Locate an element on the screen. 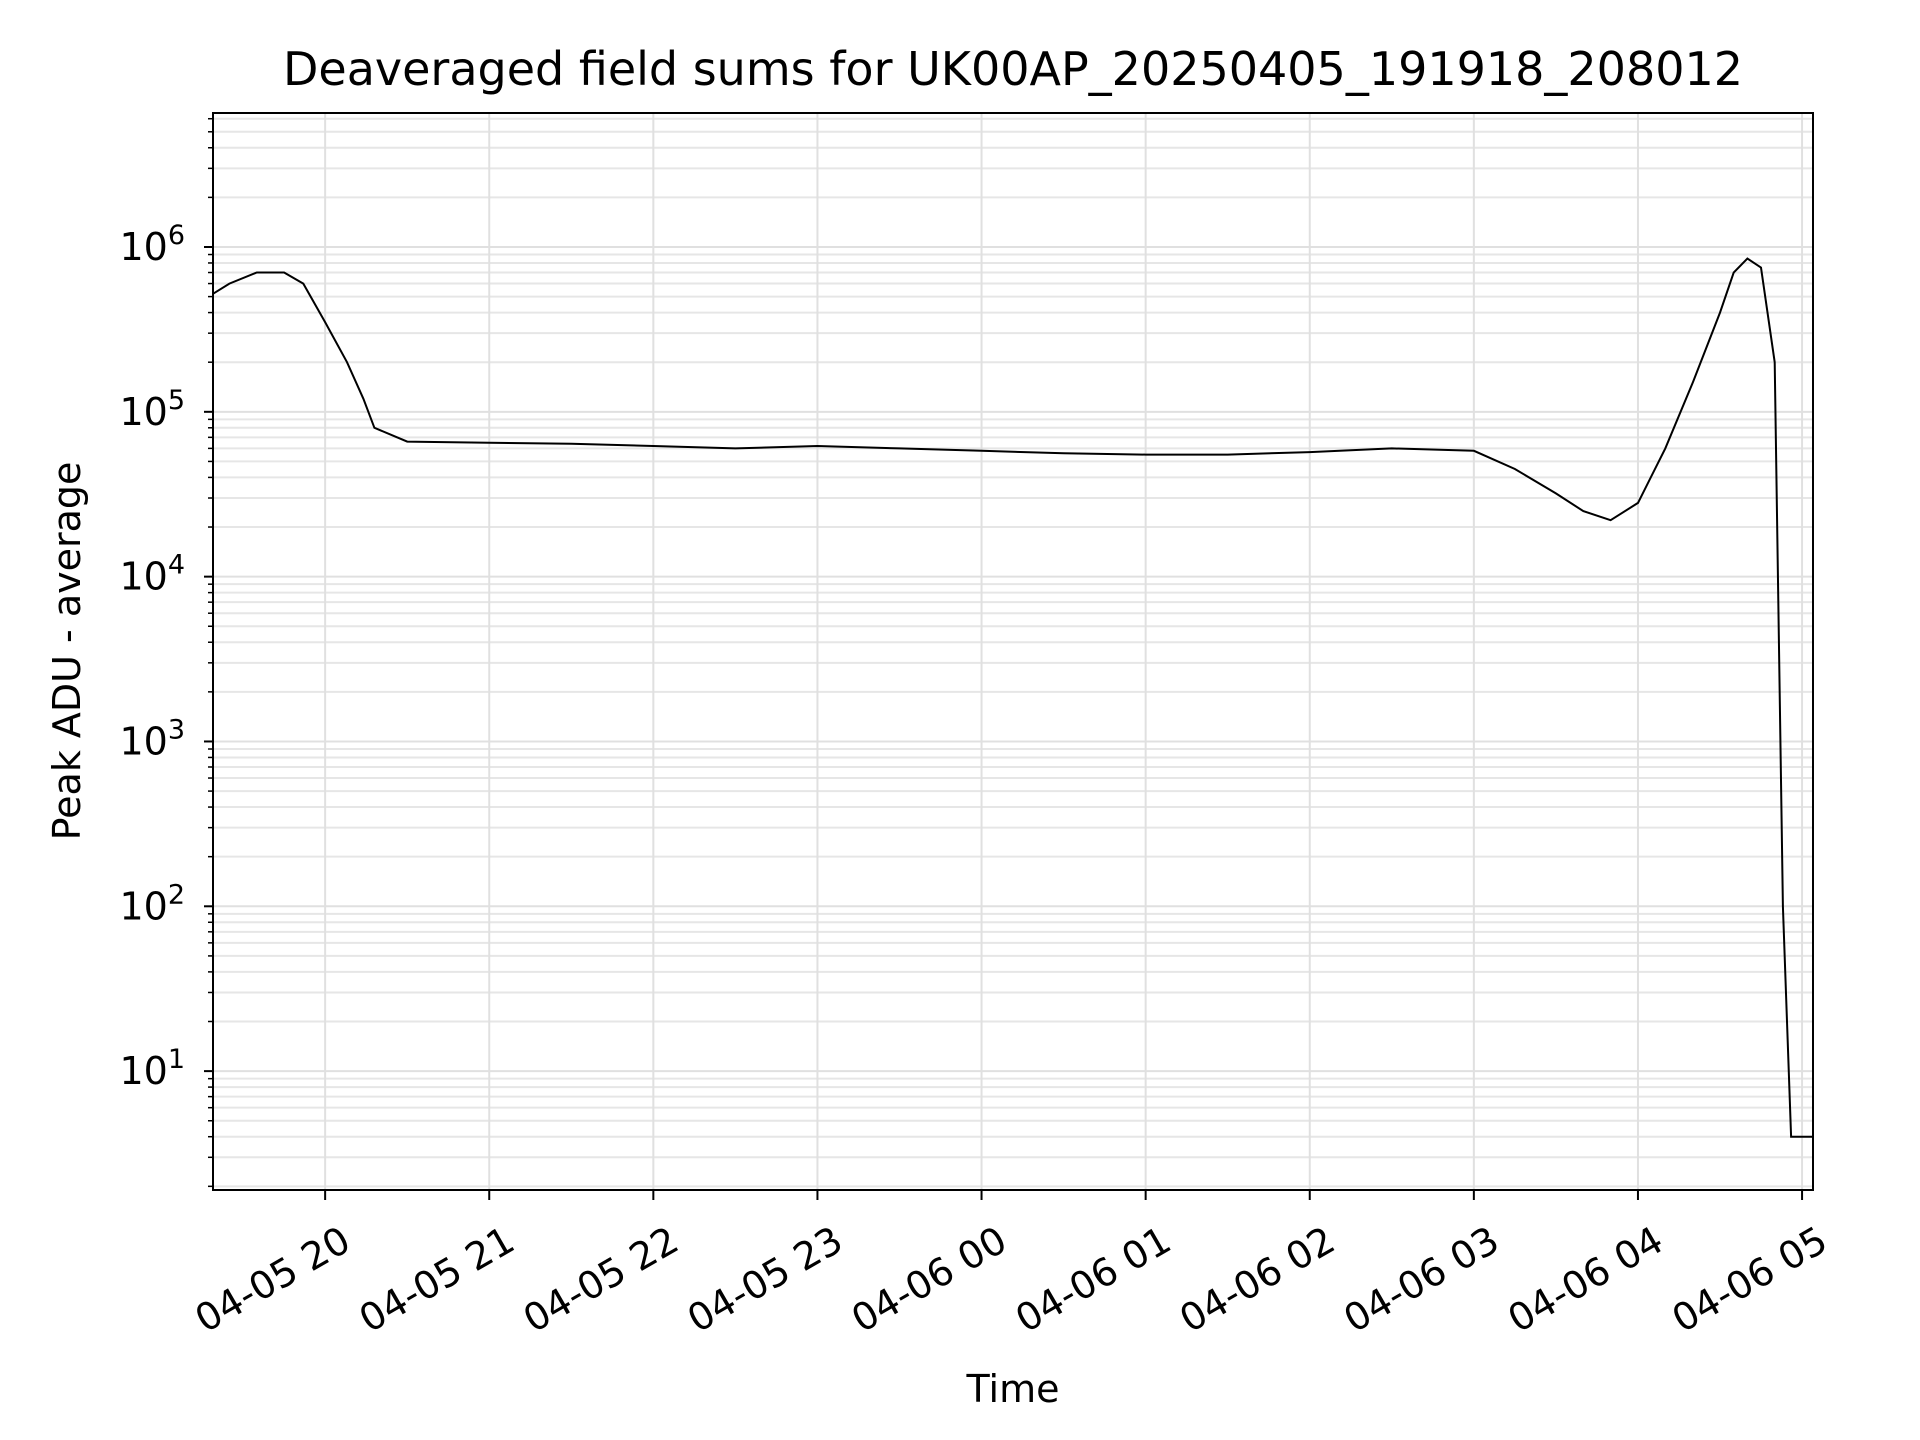 The width and height of the screenshot is (1920, 1440). y-axis-label: Peak ADU - average is located at coordinates (67, 651).